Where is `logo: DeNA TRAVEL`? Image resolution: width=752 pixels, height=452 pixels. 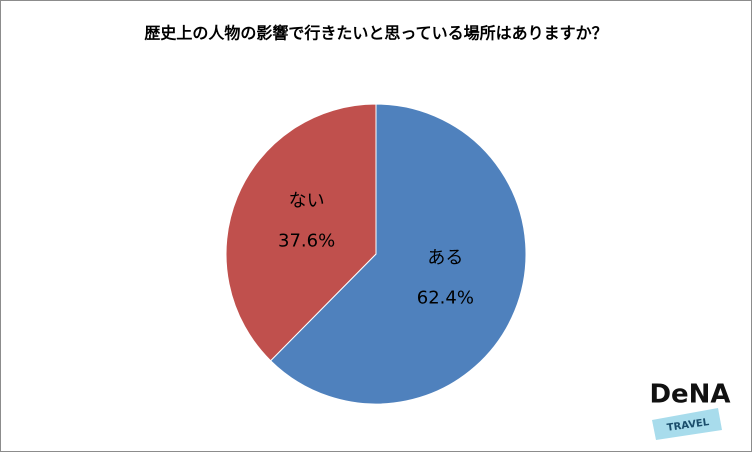
logo: DeNA TRAVEL is located at coordinates (690, 410).